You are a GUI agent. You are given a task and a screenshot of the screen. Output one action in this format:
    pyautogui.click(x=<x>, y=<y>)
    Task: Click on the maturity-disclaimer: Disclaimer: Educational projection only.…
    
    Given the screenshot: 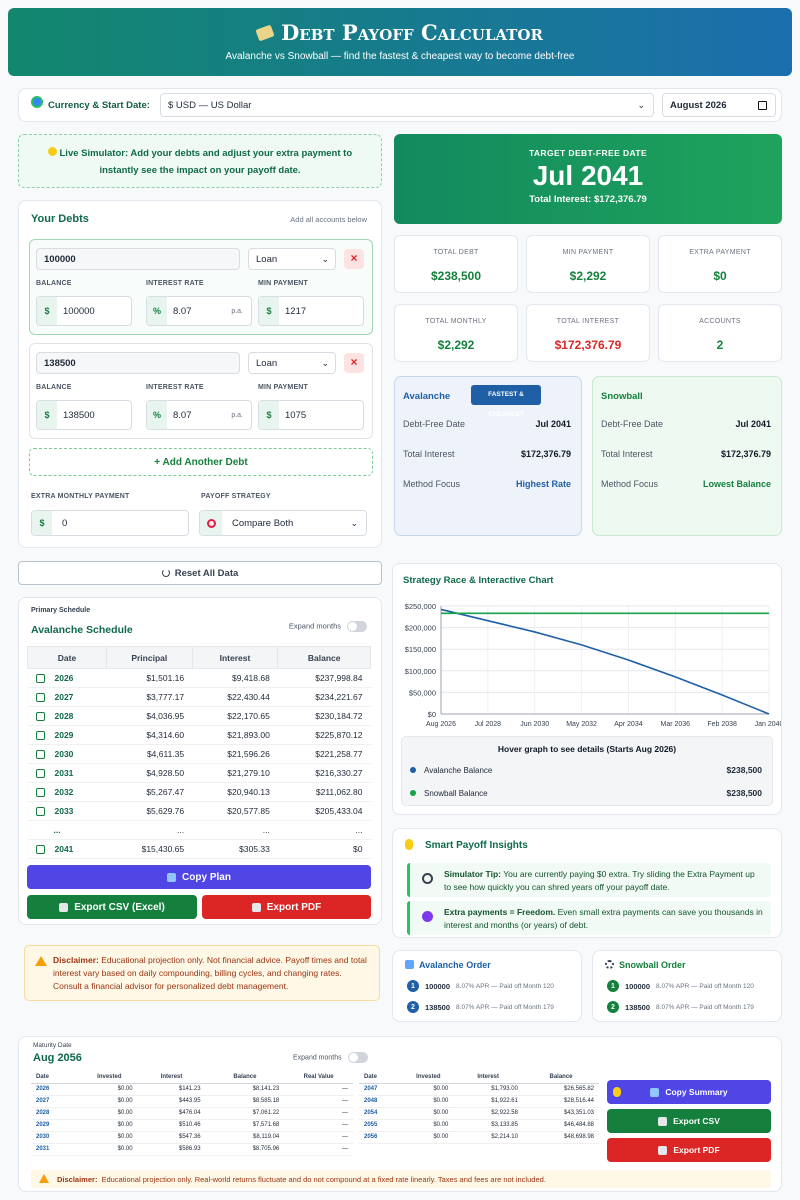 What is the action you would take?
    pyautogui.click(x=401, y=1179)
    